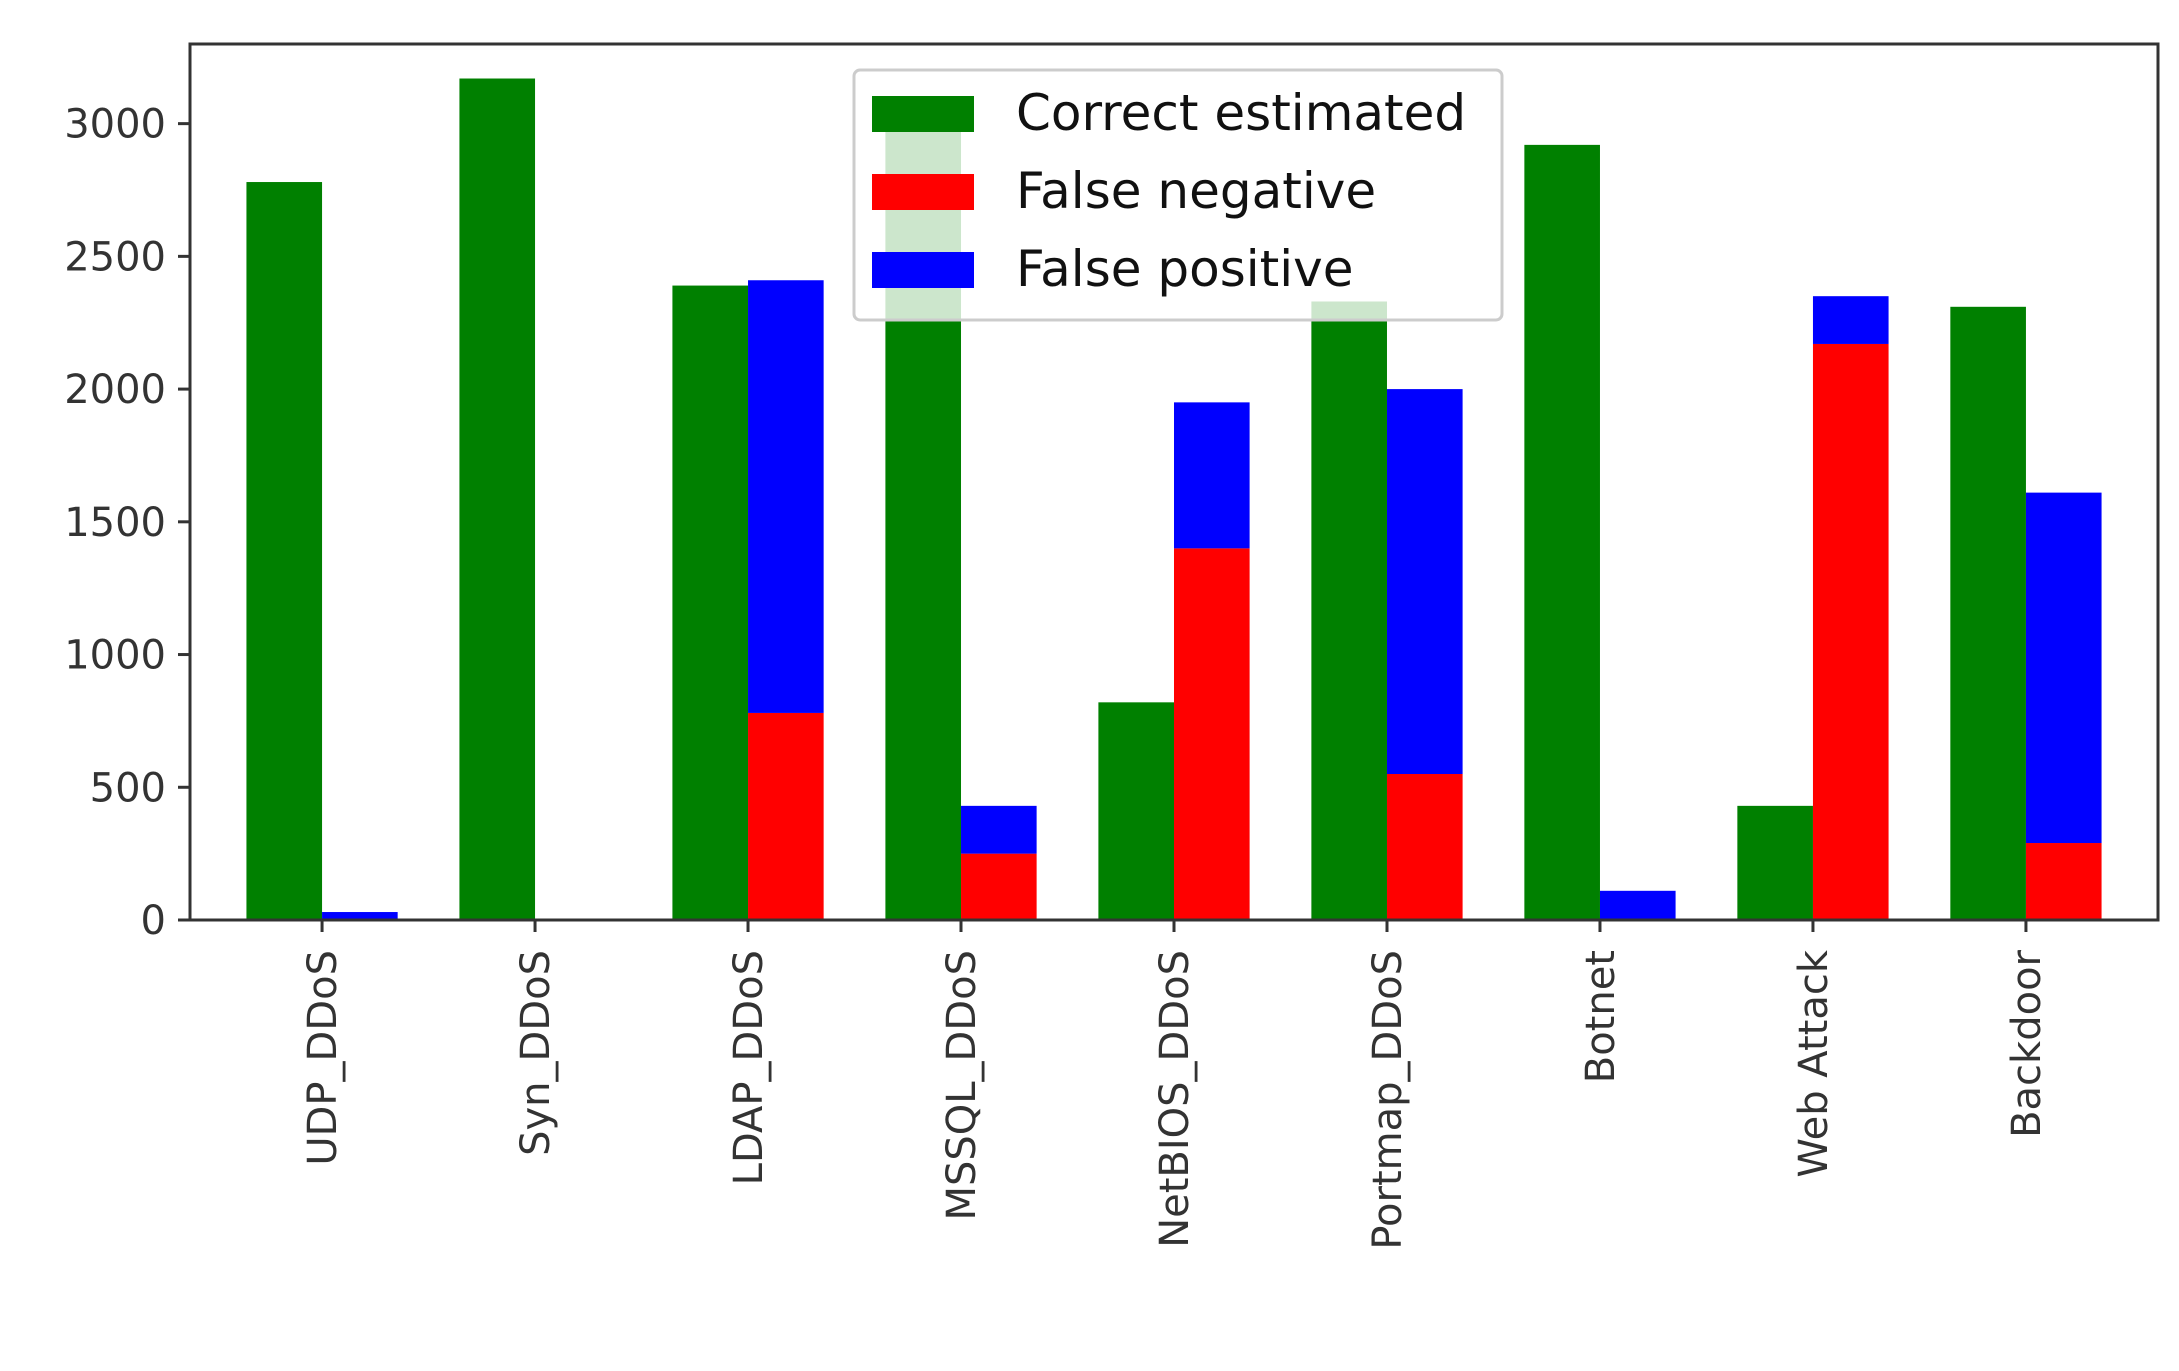  I want to click on y-tick-label: 500, so click(128, 788).